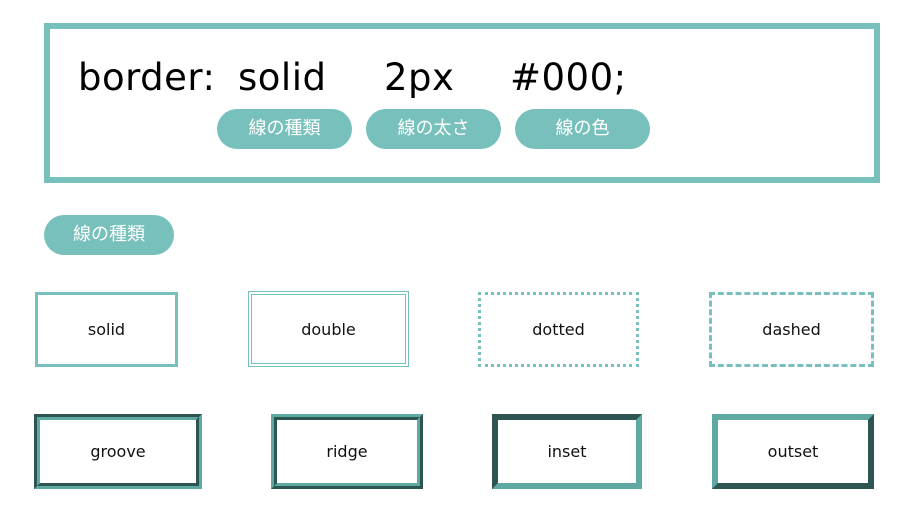 The width and height of the screenshot is (918, 511). Describe the element at coordinates (791, 329) in the screenshot. I see `border-sample-dashed: dashed` at that location.